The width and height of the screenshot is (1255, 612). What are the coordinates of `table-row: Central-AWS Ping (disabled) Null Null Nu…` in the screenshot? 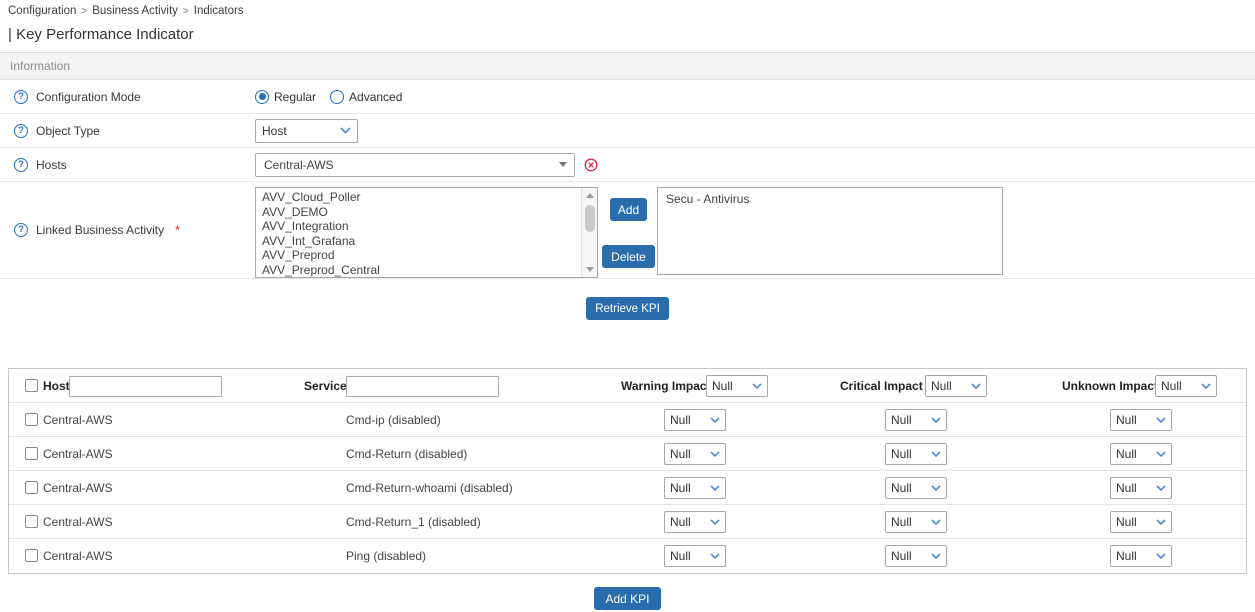 It's located at (627, 556).